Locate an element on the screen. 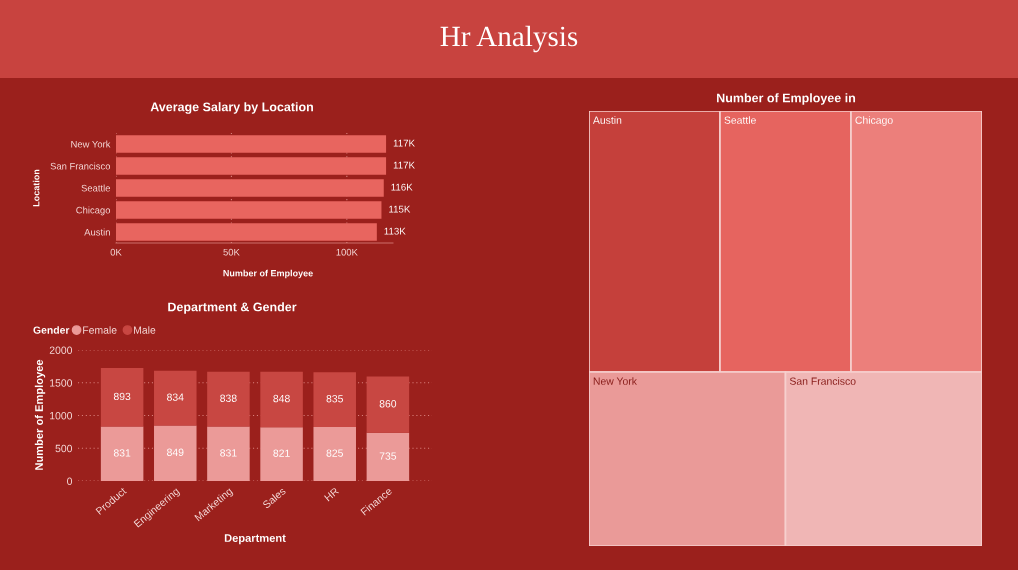  data-label: 860 is located at coordinates (388, 404).